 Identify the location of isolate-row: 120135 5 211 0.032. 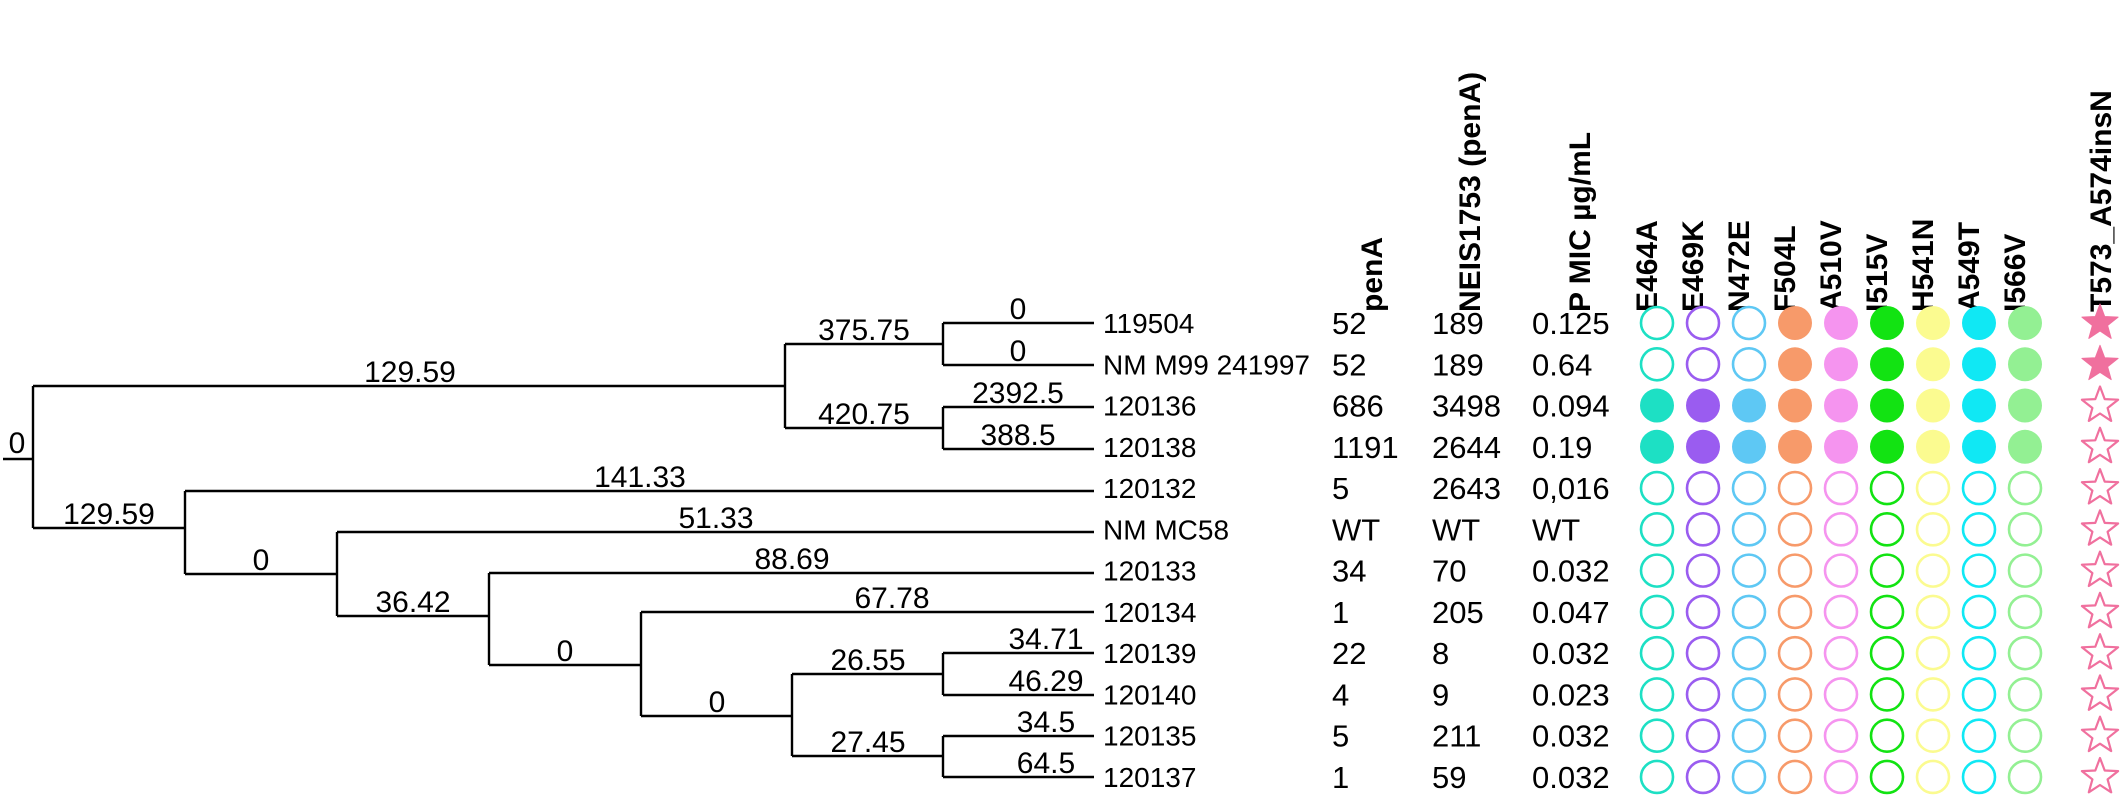
(1611, 734).